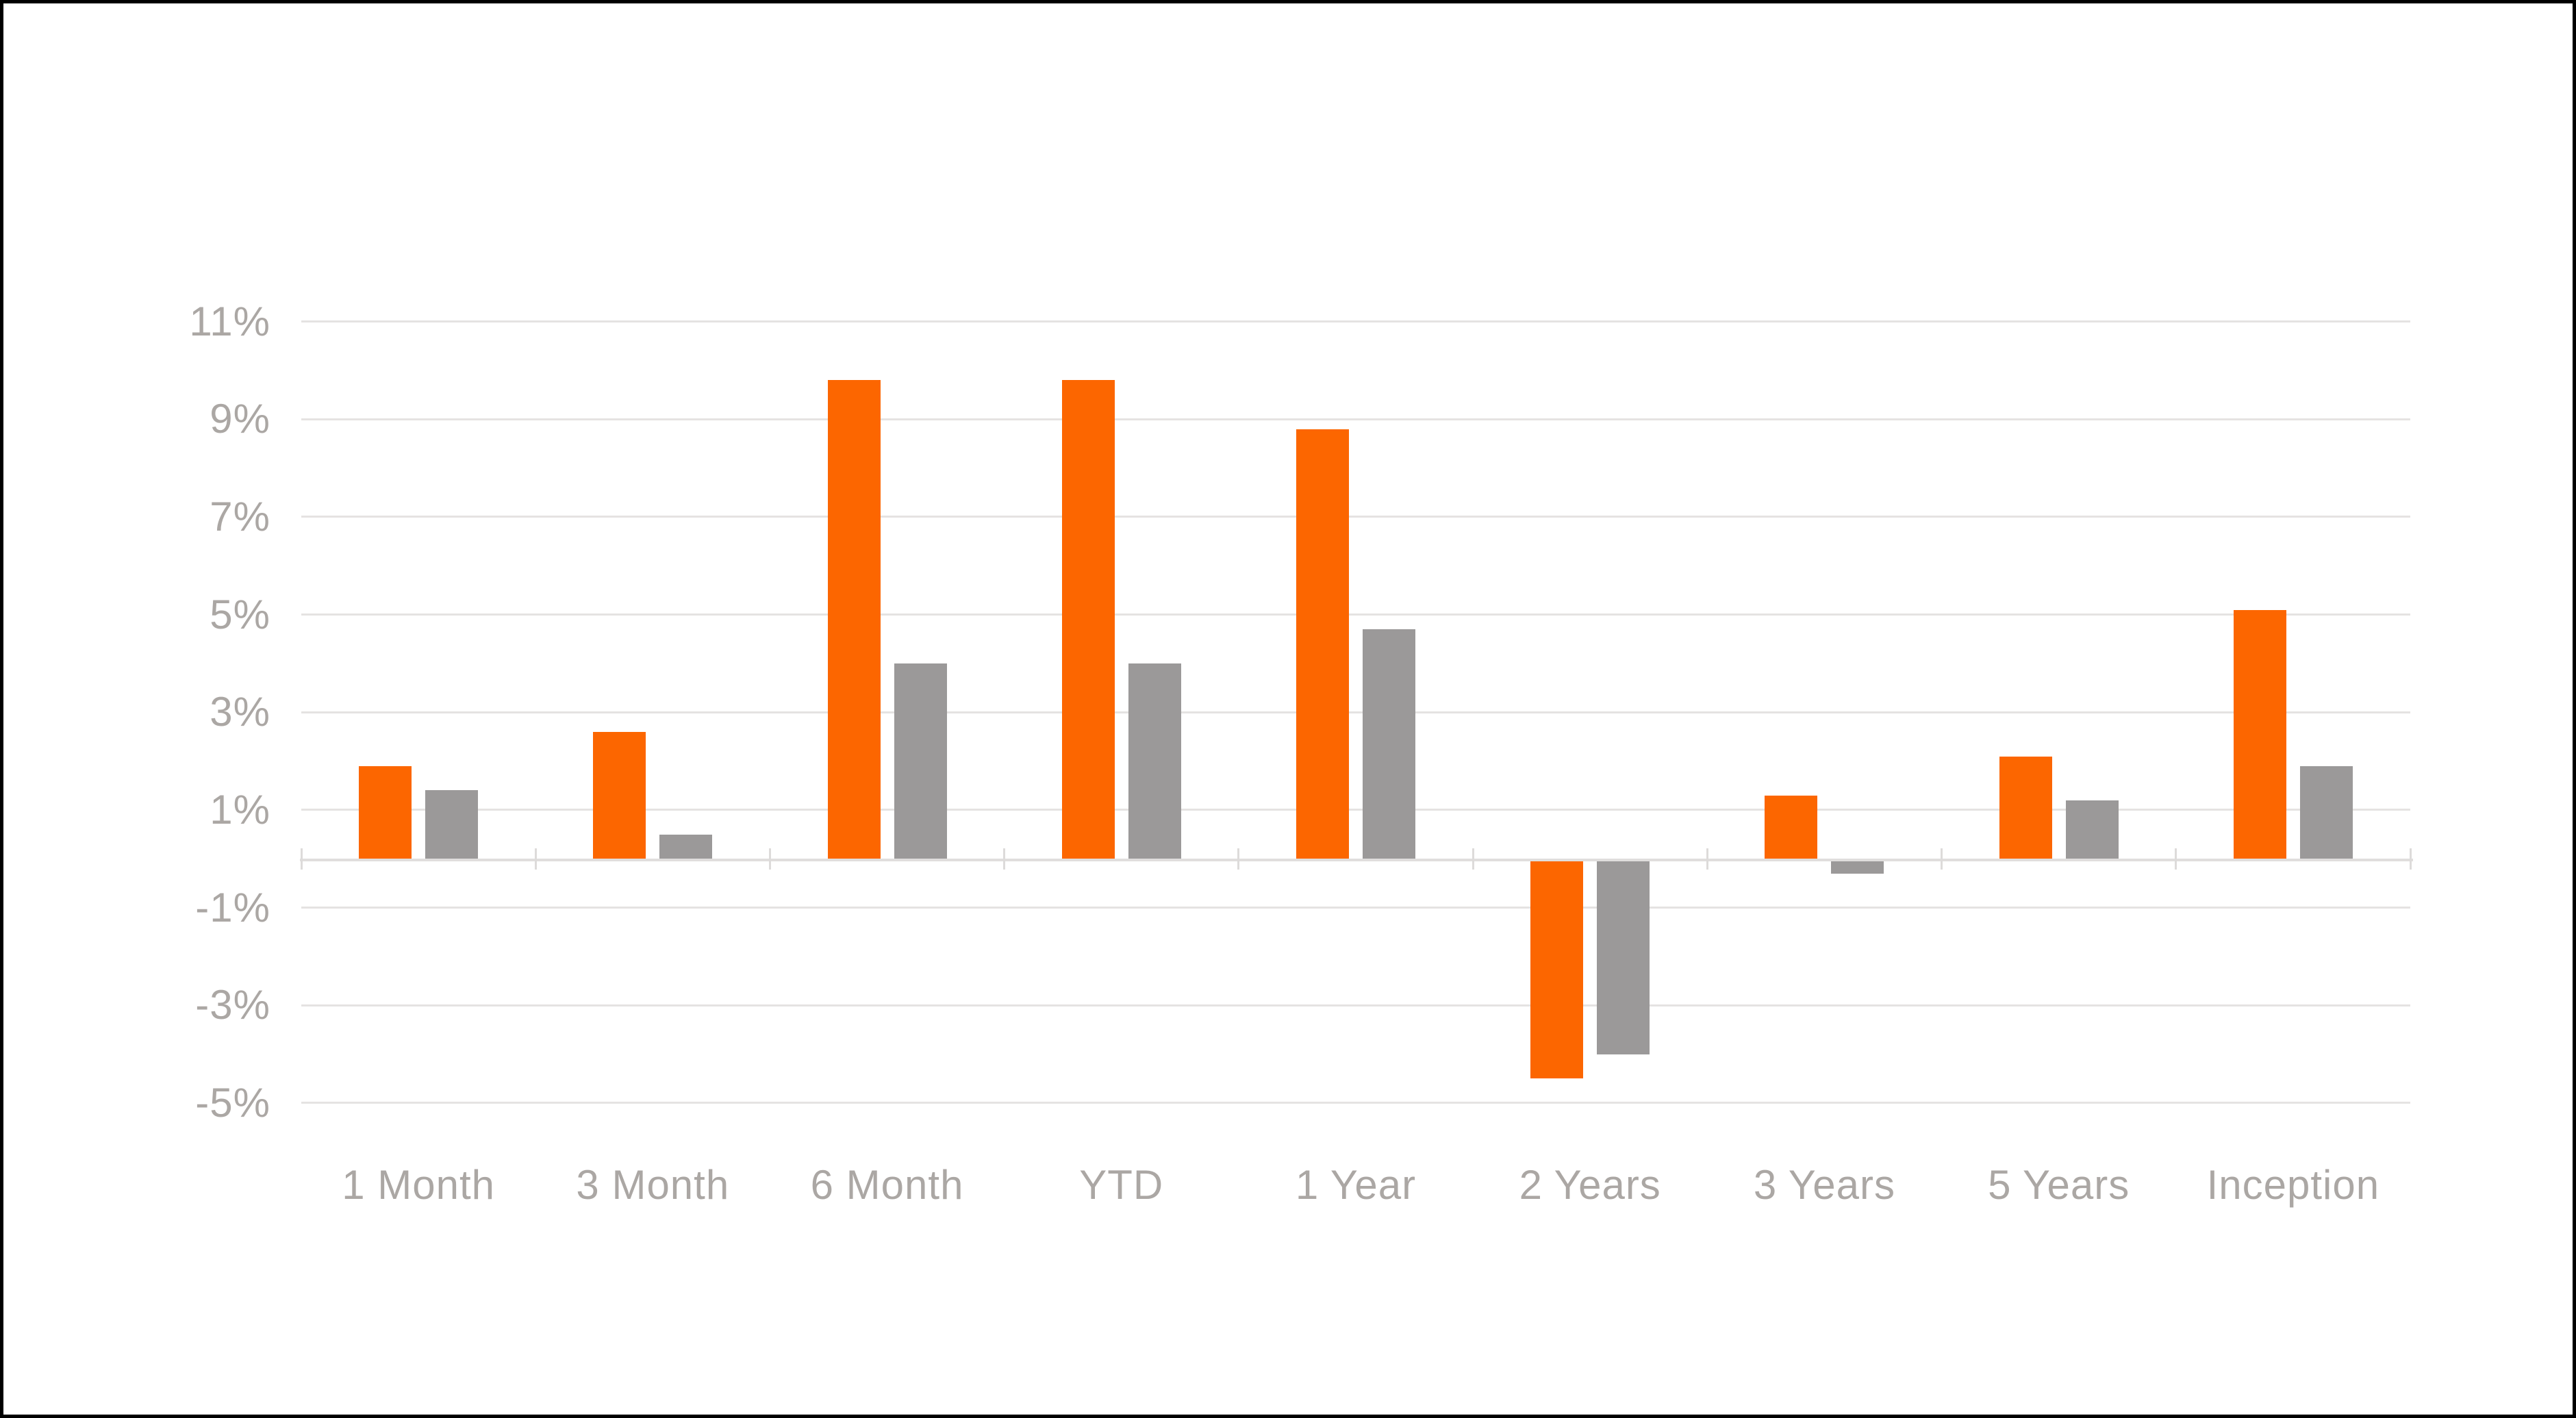  What do you see at coordinates (686, 846) in the screenshot?
I see `gray-series-bar-3 Month` at bounding box center [686, 846].